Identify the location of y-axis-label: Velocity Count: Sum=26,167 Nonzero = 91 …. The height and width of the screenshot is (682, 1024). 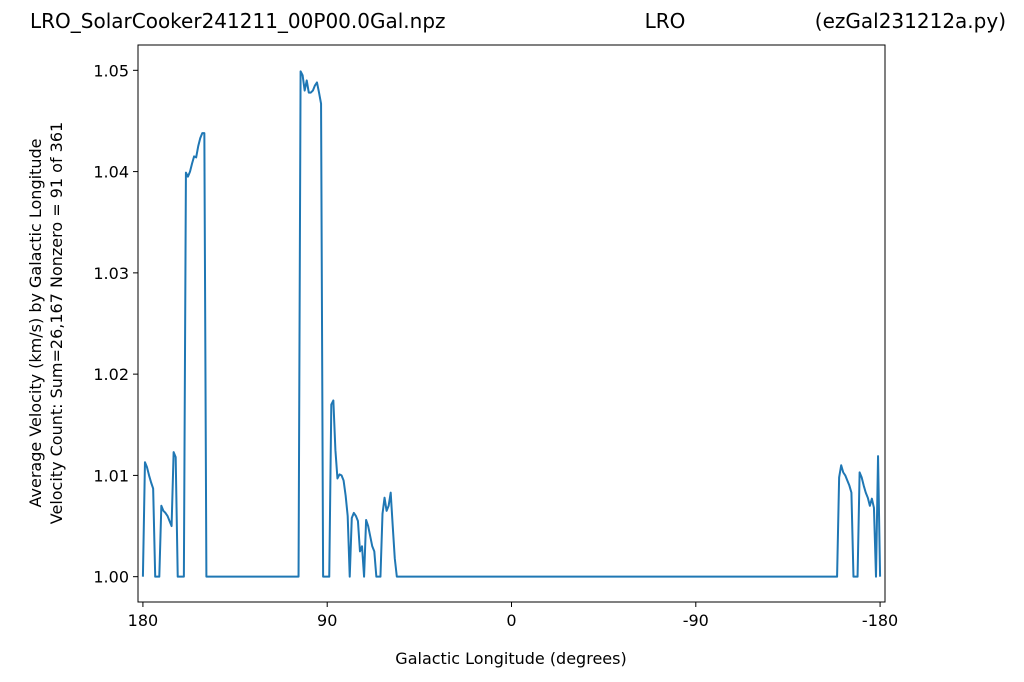
(56, 323).